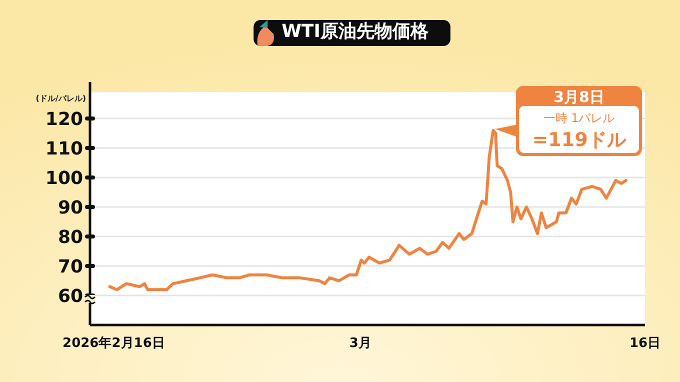 Image resolution: width=680 pixels, height=382 pixels. What do you see at coordinates (64, 149) in the screenshot?
I see `y-tick-label: 110` at bounding box center [64, 149].